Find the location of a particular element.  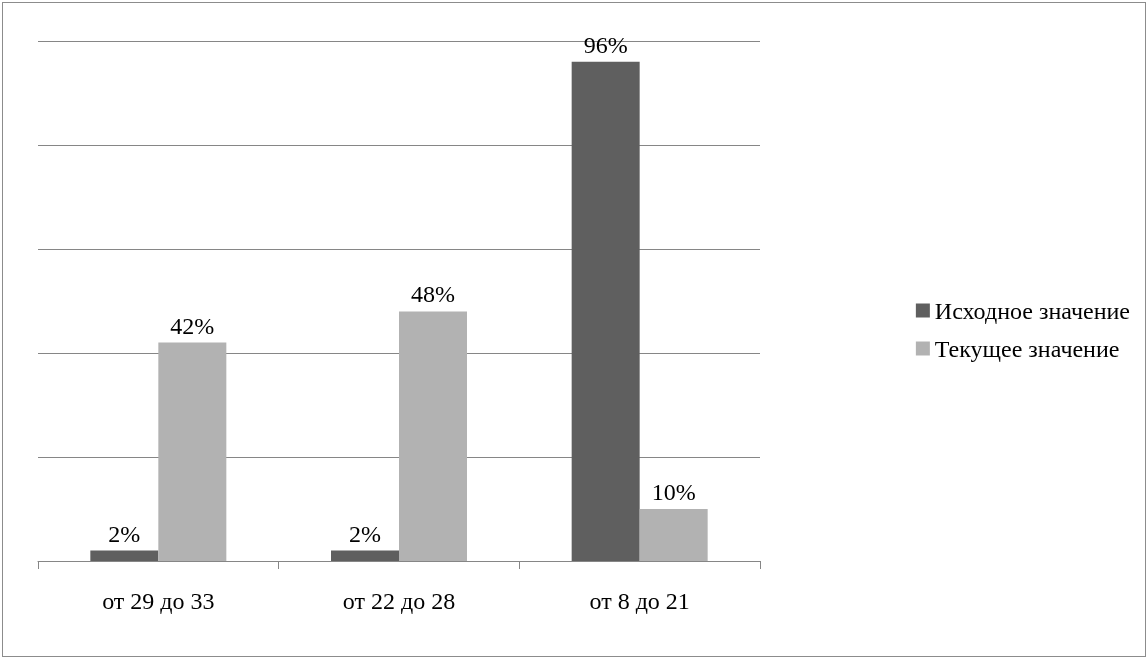

data-label: 42% is located at coordinates (192, 325).